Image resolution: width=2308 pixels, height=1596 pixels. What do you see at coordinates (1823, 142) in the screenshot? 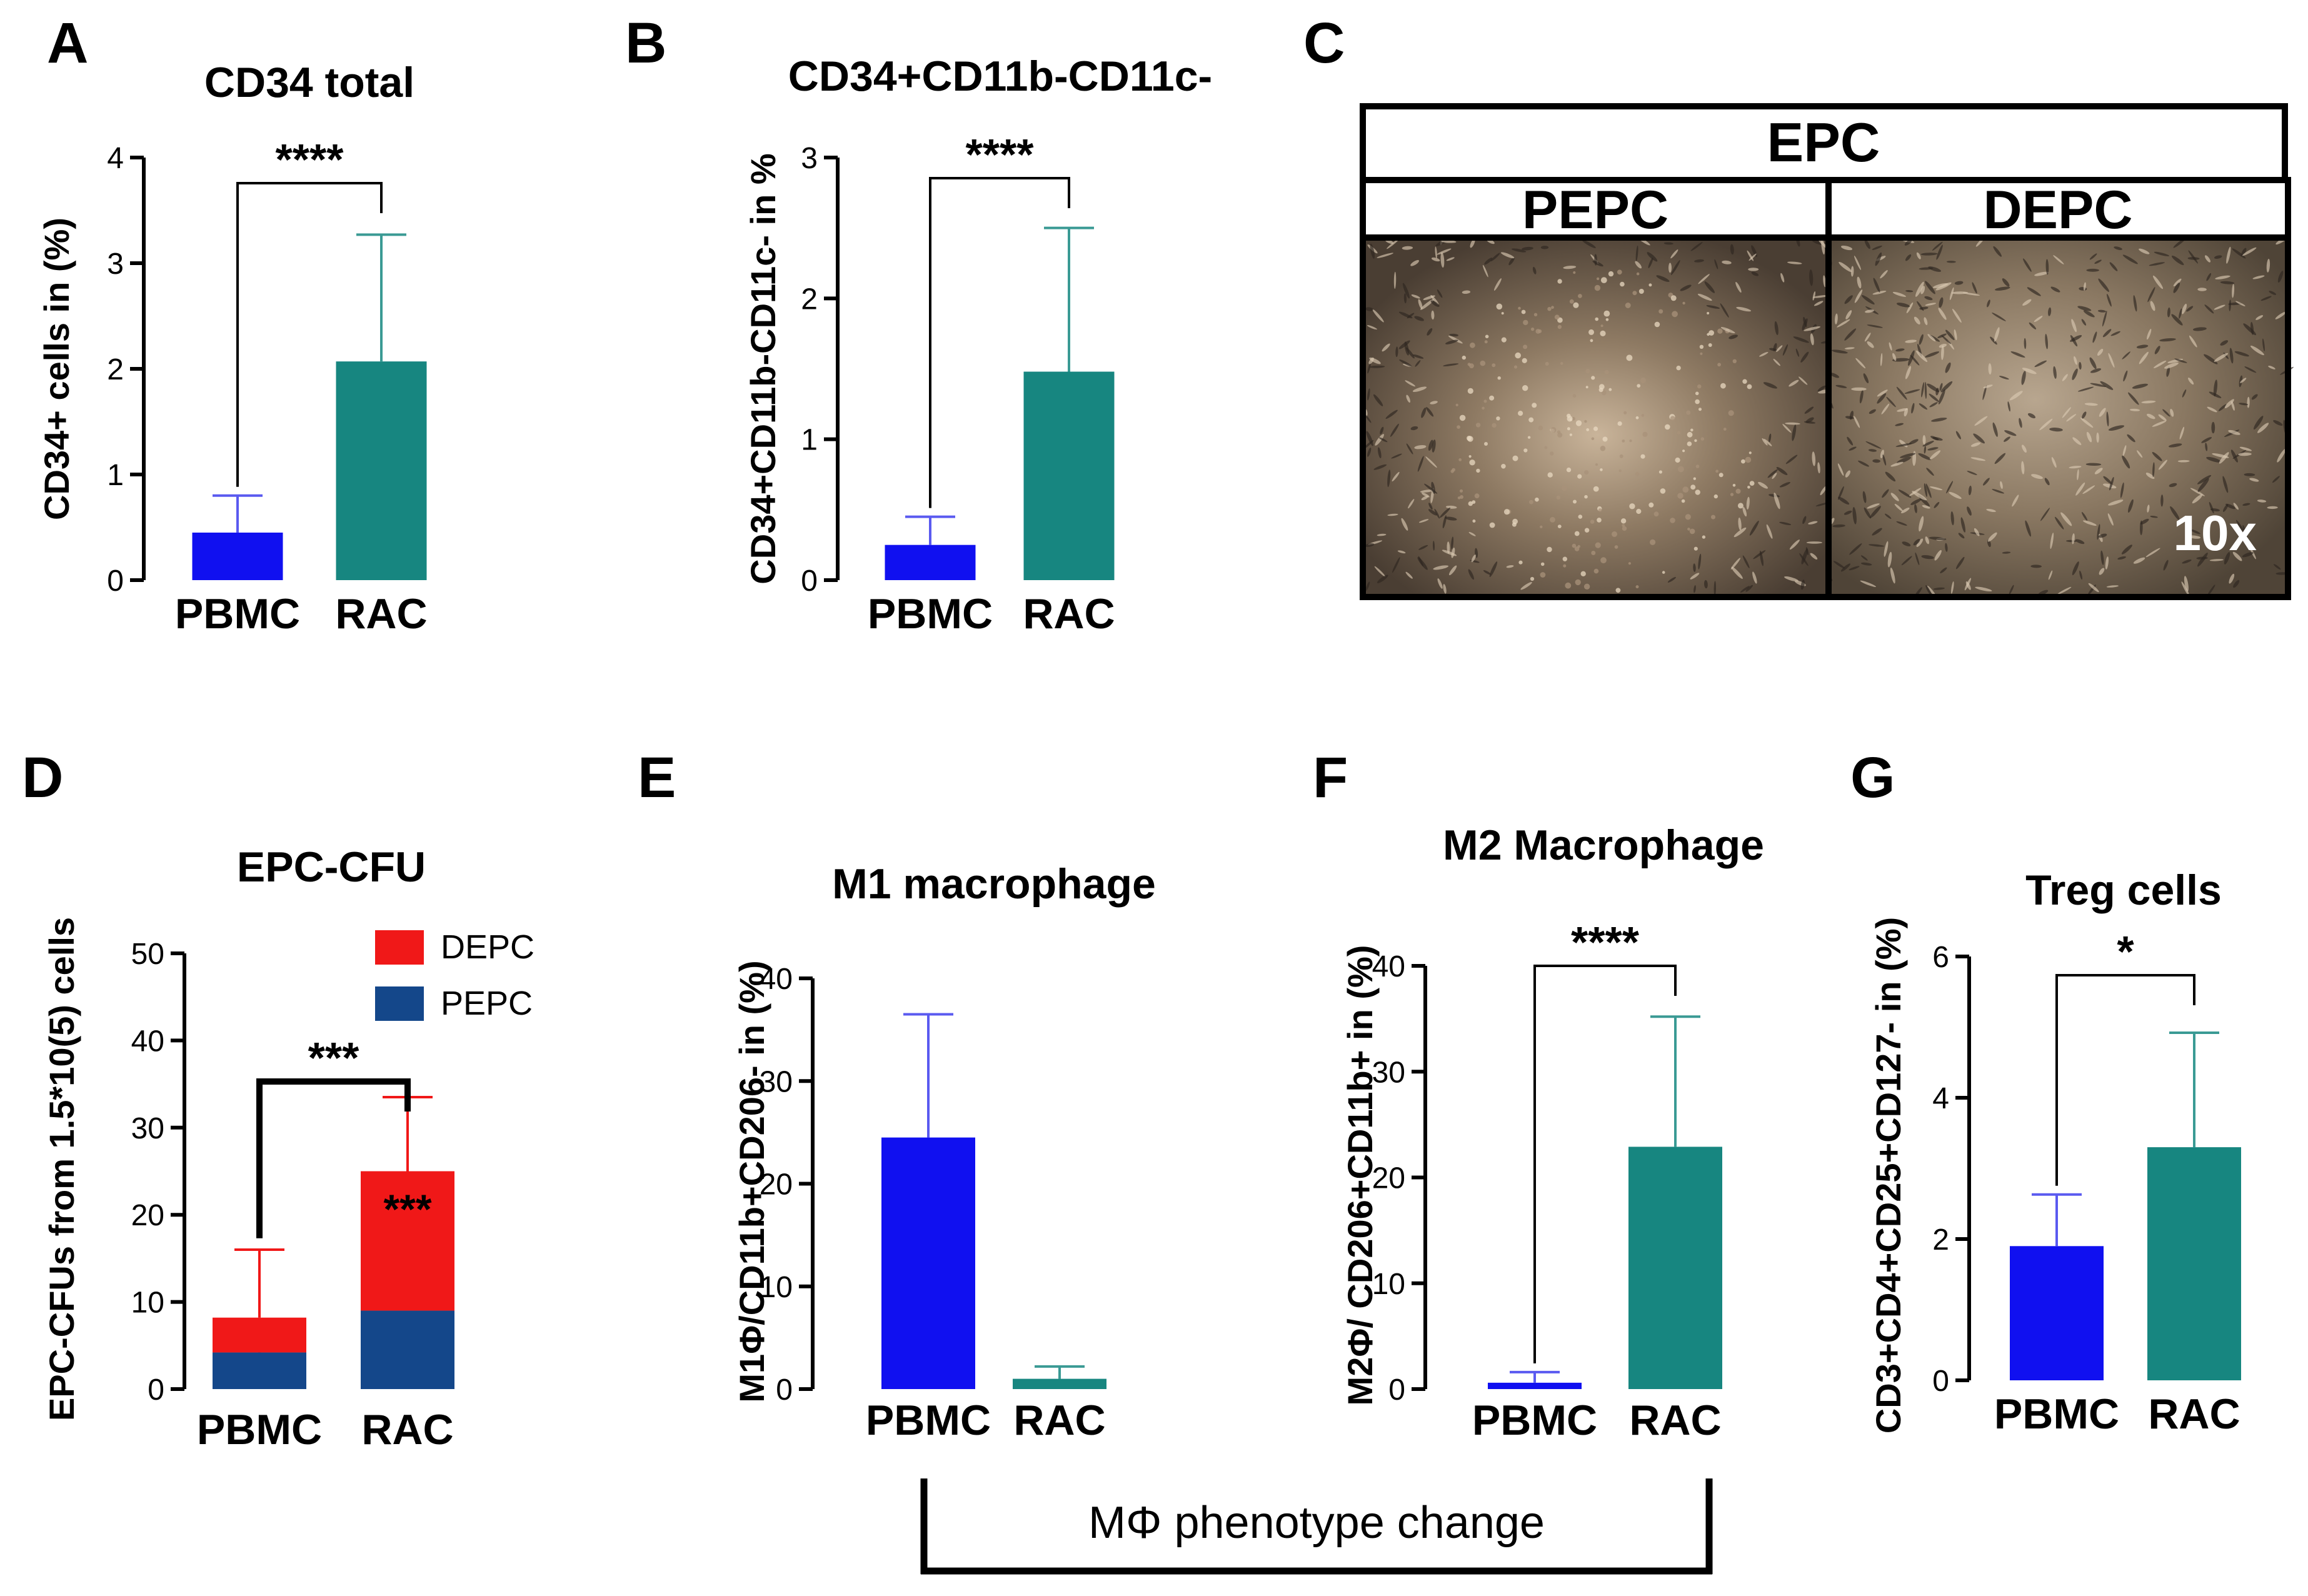
I see `micro-header-label: EPC` at bounding box center [1823, 142].